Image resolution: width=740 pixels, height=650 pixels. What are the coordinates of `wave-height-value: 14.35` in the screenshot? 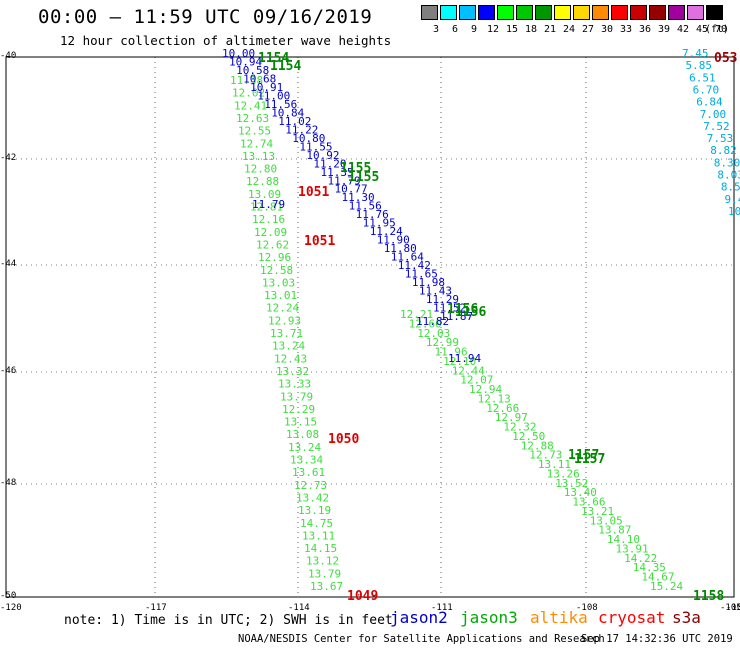 It's located at (649, 567).